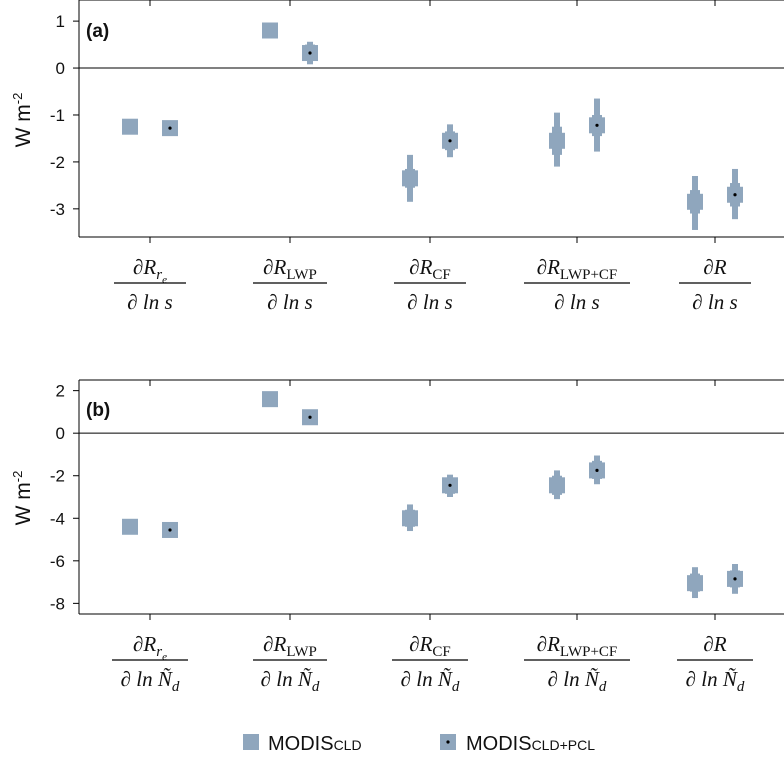 The image size is (784, 762). Describe the element at coordinates (150, 663) in the screenshot. I see `x-category-label: ∂Rre ∂ ln Ñd` at that location.